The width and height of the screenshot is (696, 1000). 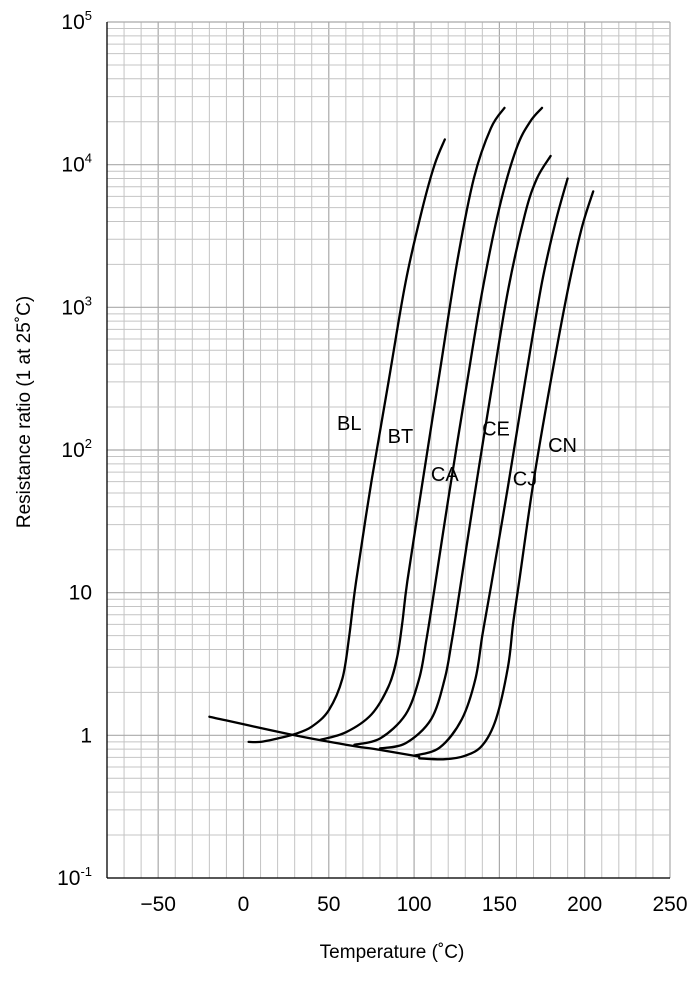 I want to click on y-tick-labels: 10⁻¹ 1 10 10² 10³ 10⁴ 10⁵, so click(x=74, y=449).